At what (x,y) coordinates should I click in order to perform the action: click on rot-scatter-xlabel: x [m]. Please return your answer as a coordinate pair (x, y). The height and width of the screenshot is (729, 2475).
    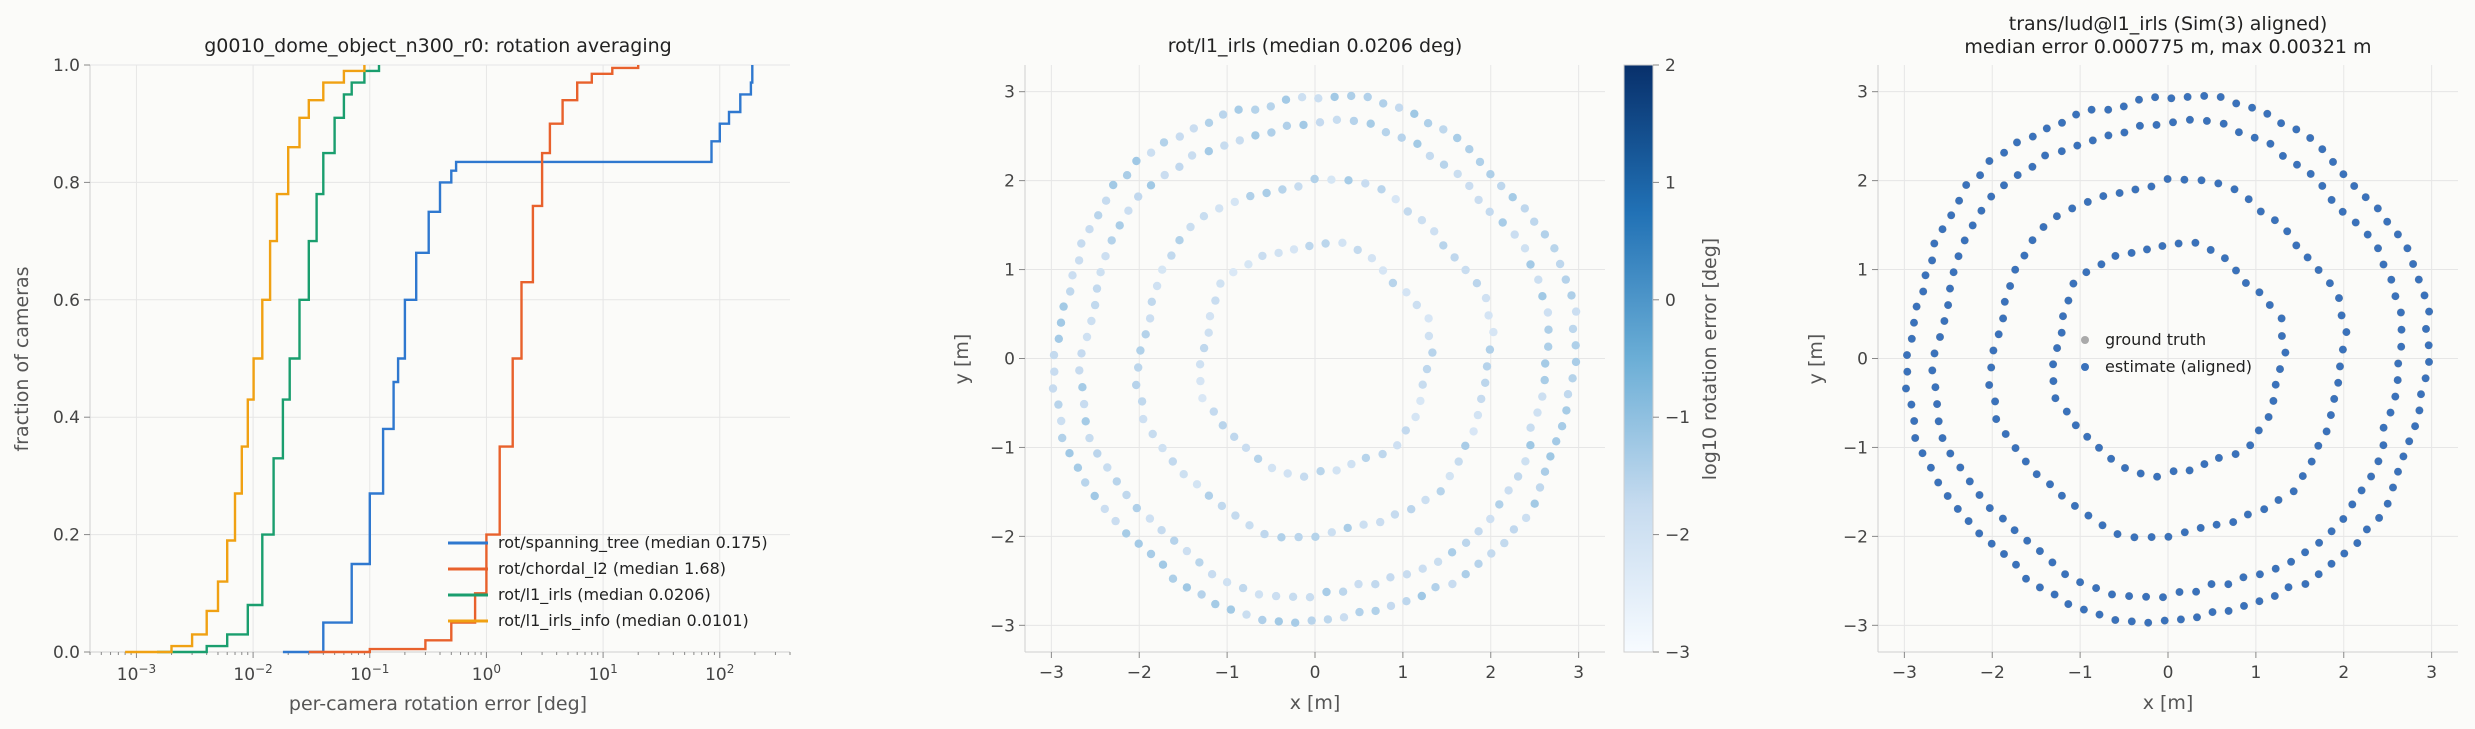
    Looking at the image, I should click on (1315, 703).